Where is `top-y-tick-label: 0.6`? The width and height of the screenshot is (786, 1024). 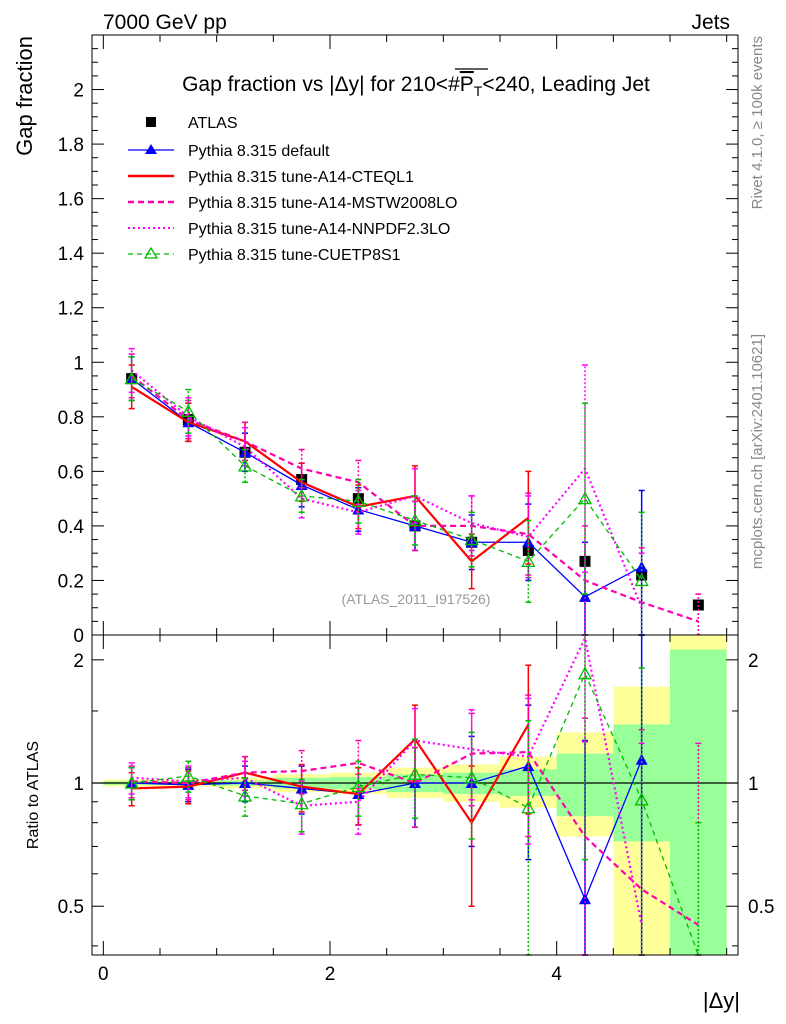
top-y-tick-label: 0.6 is located at coordinates (71, 472).